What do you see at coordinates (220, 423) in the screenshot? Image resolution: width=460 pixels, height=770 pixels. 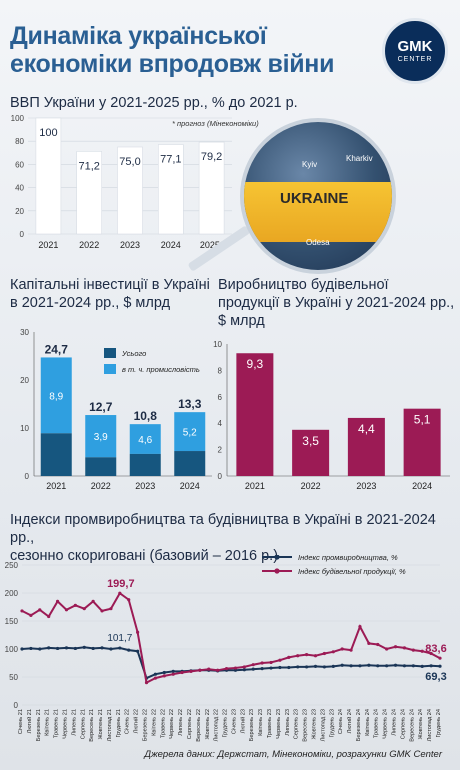 I see `constr-ytick-label: 4` at bounding box center [220, 423].